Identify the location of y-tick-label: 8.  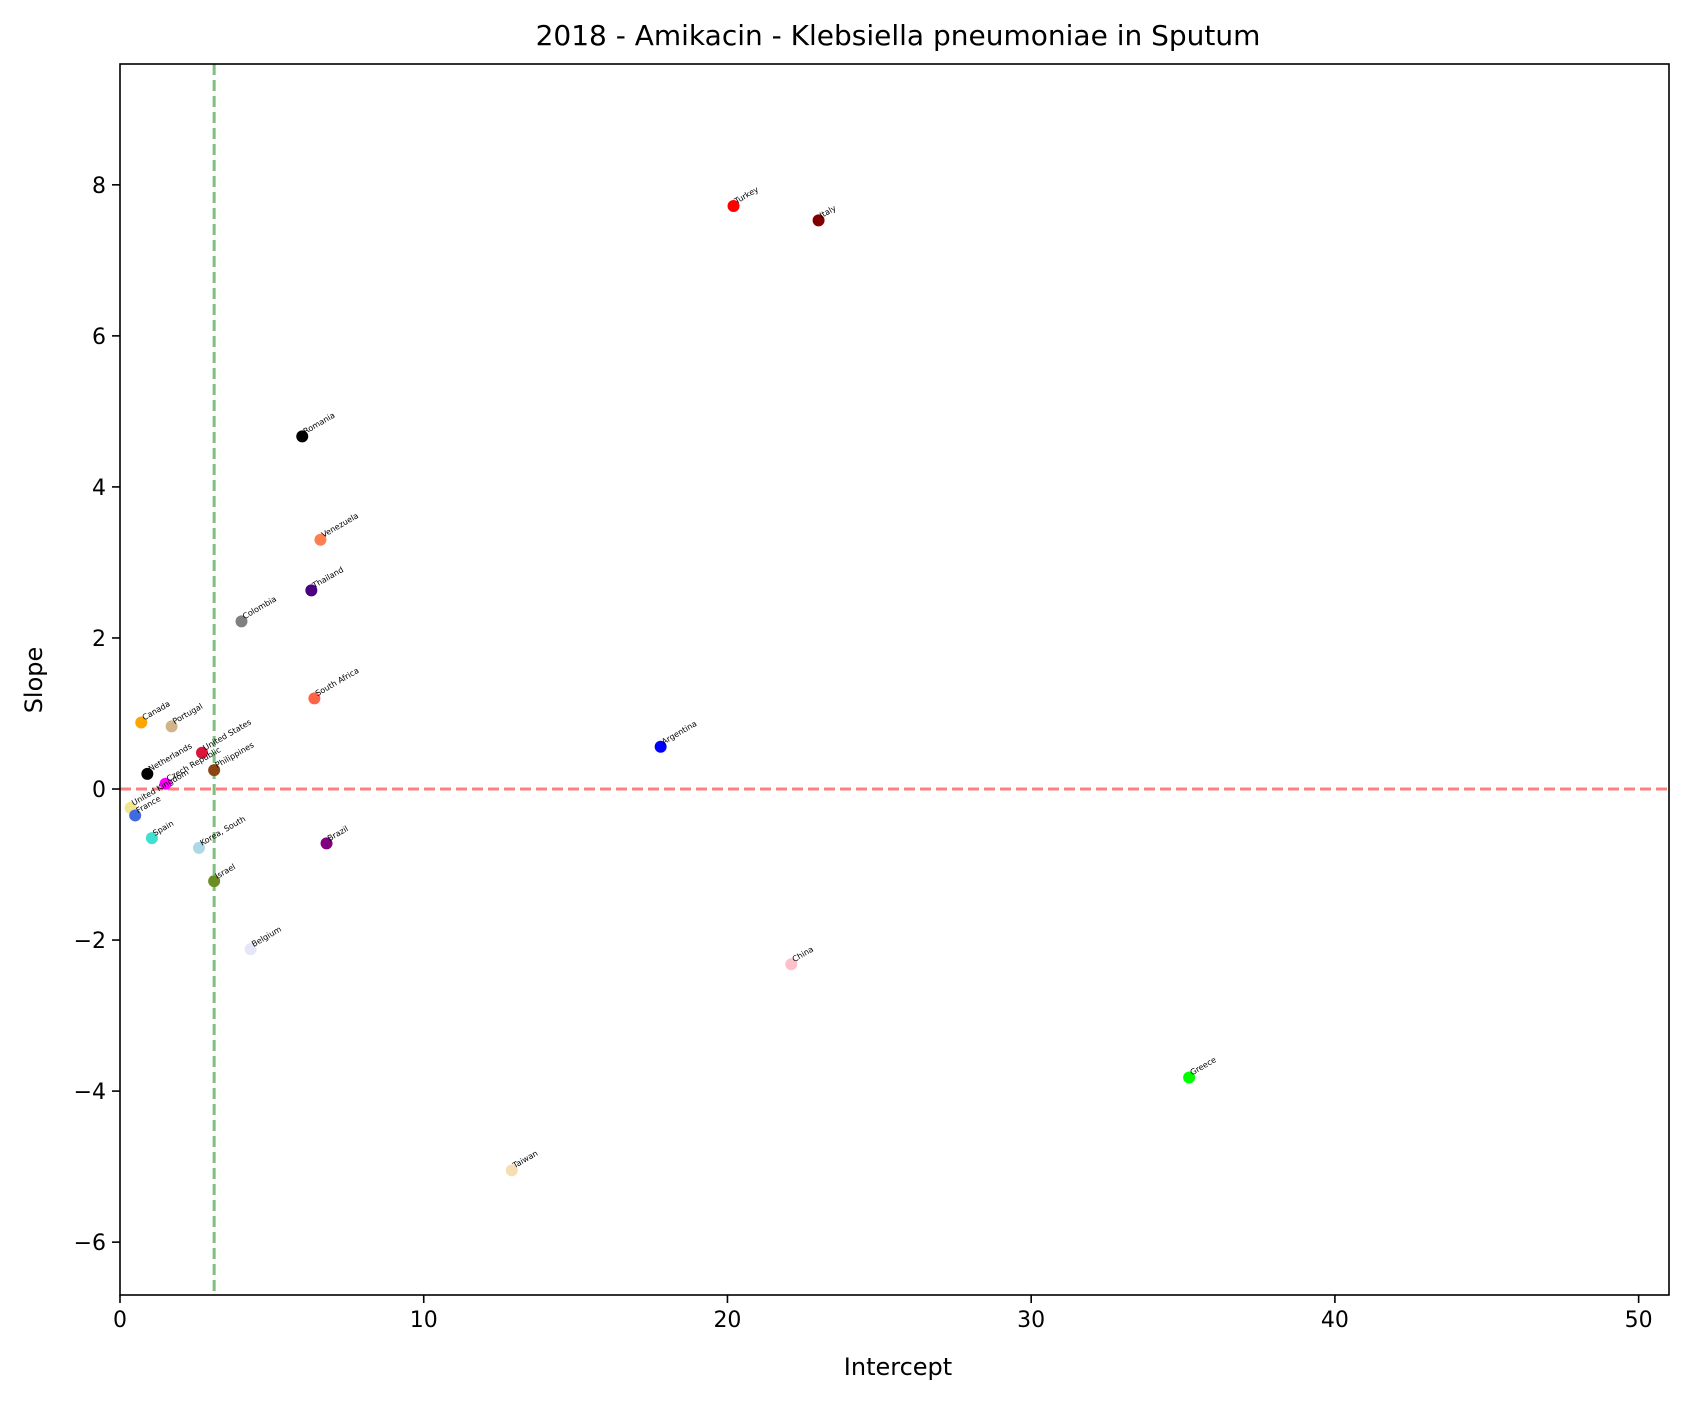
(99, 186).